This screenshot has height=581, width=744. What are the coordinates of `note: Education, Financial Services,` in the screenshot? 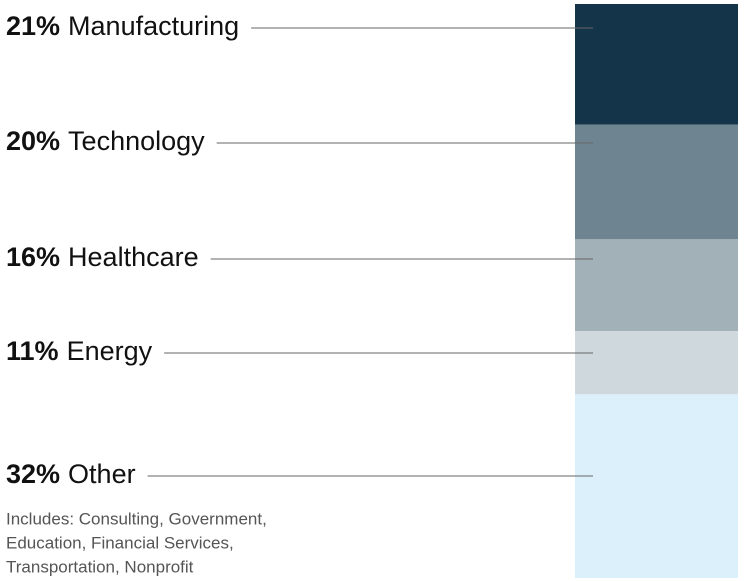 It's located at (120, 542).